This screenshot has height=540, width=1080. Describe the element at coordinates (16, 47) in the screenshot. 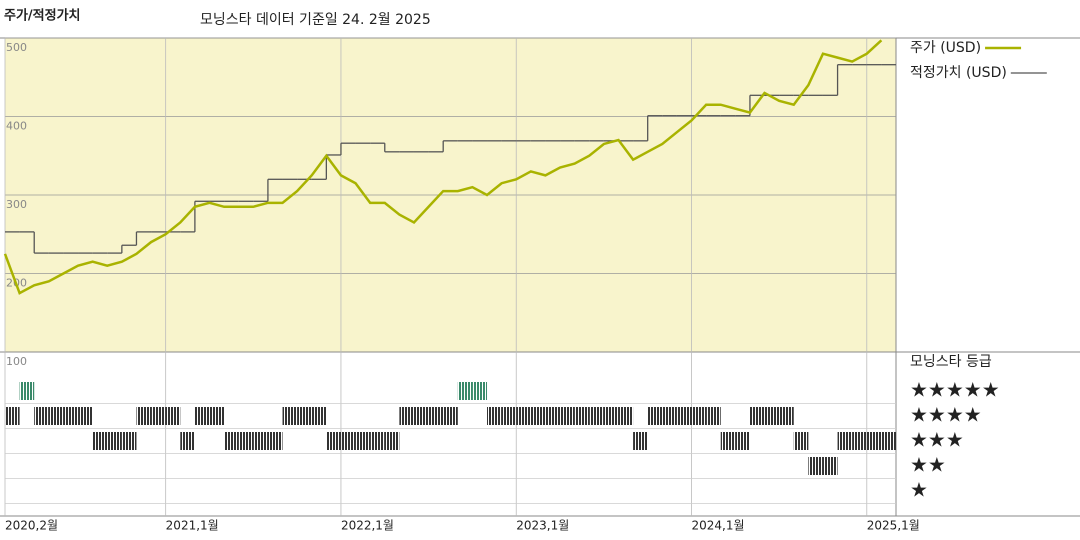

I see `y-tick-label: 500` at that location.